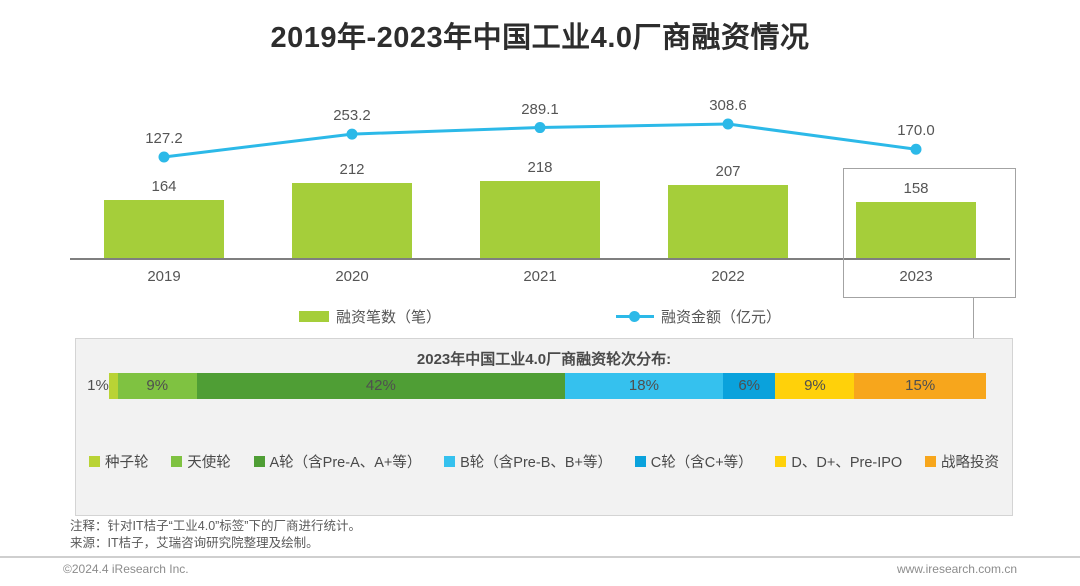  I want to click on distribution-legend-item: C轮（含C+等）, so click(693, 461).